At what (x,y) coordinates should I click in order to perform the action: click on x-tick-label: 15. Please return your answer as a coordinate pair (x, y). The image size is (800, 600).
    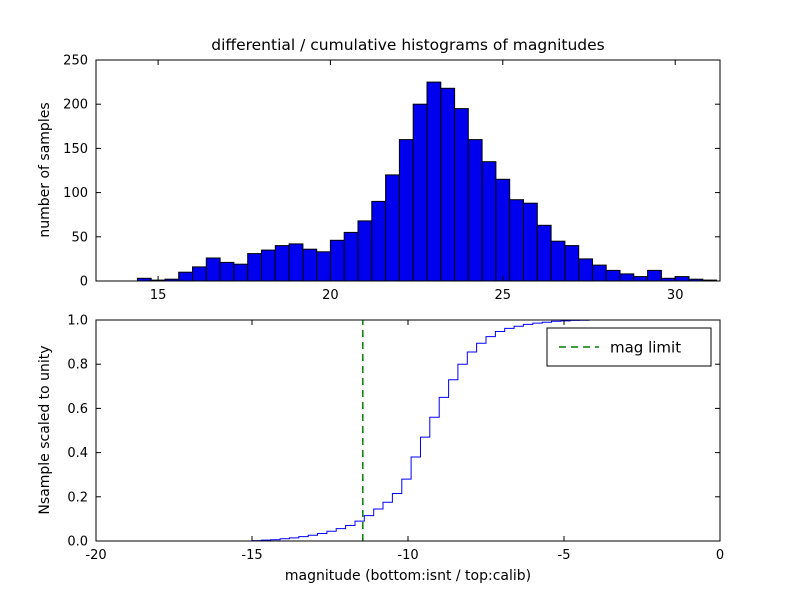
    Looking at the image, I should click on (158, 295).